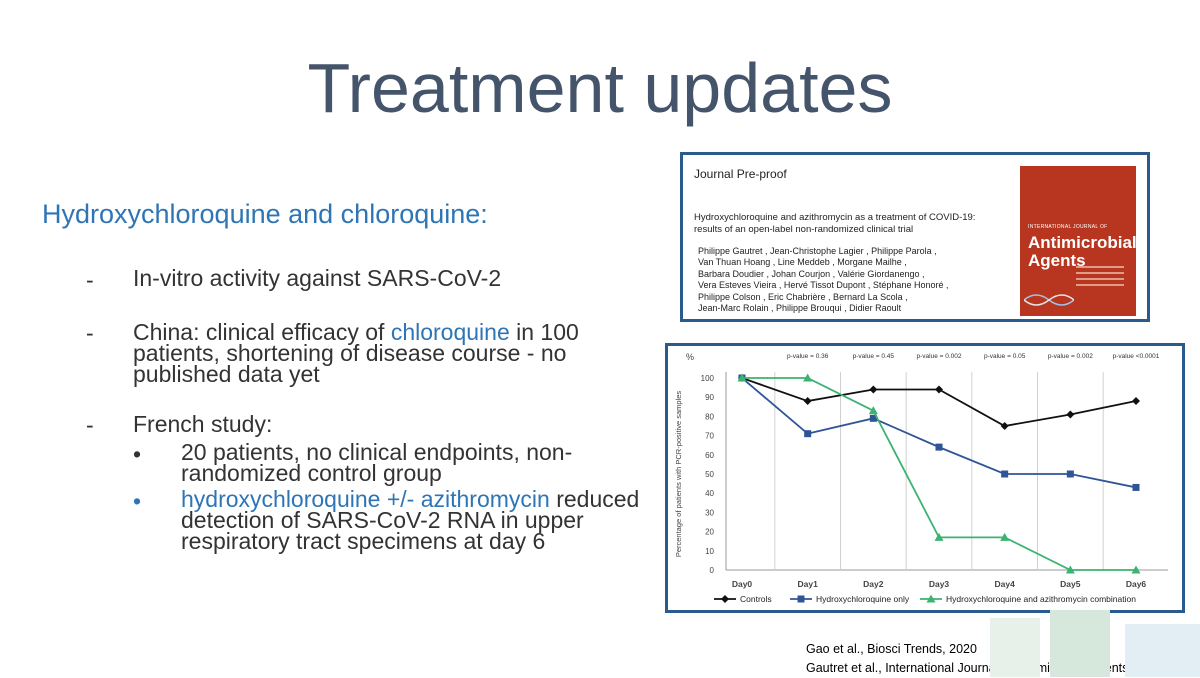  What do you see at coordinates (377, 452) in the screenshot?
I see `sub-bullet-patients-line1: 20 patients, no clinical endpoints, non-` at bounding box center [377, 452].